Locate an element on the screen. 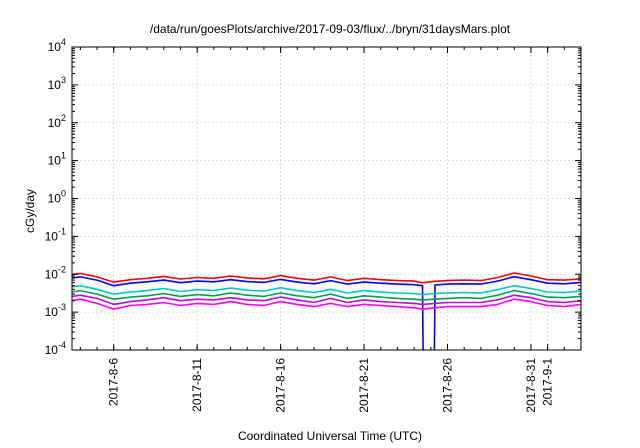 The height and width of the screenshot is (448, 640). x-tick-label: 2017-8-6 is located at coordinates (114, 382).